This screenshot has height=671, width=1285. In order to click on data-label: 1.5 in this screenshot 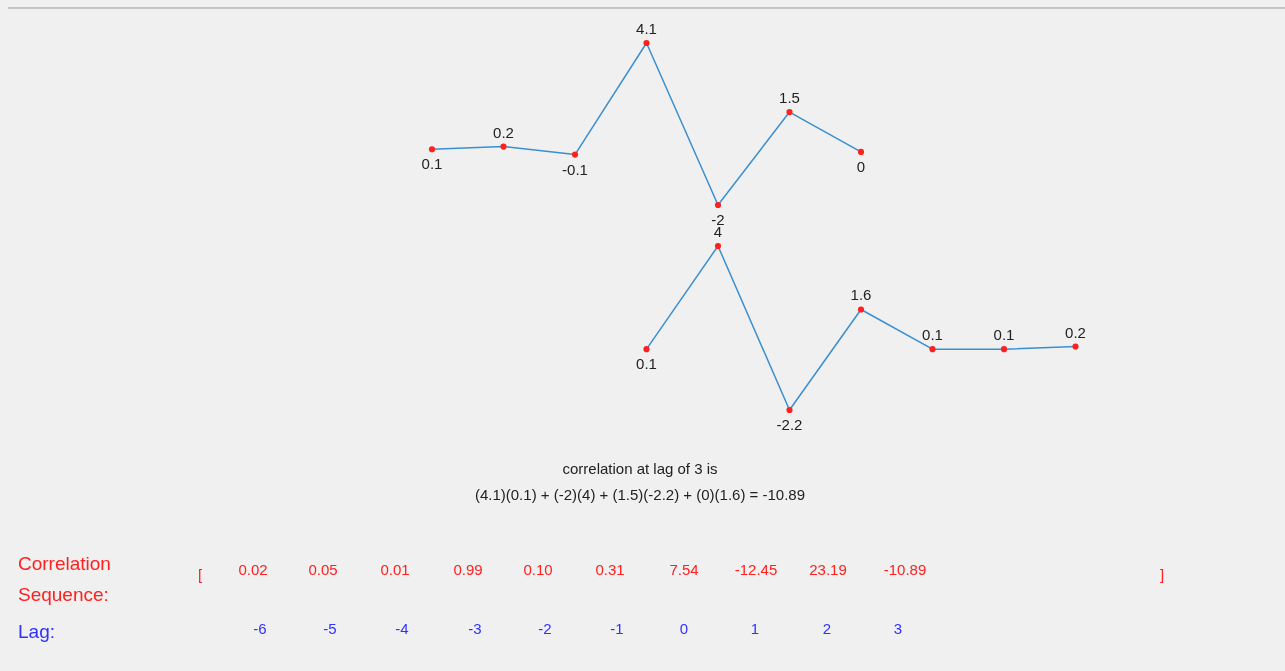, I will do `click(789, 98)`.